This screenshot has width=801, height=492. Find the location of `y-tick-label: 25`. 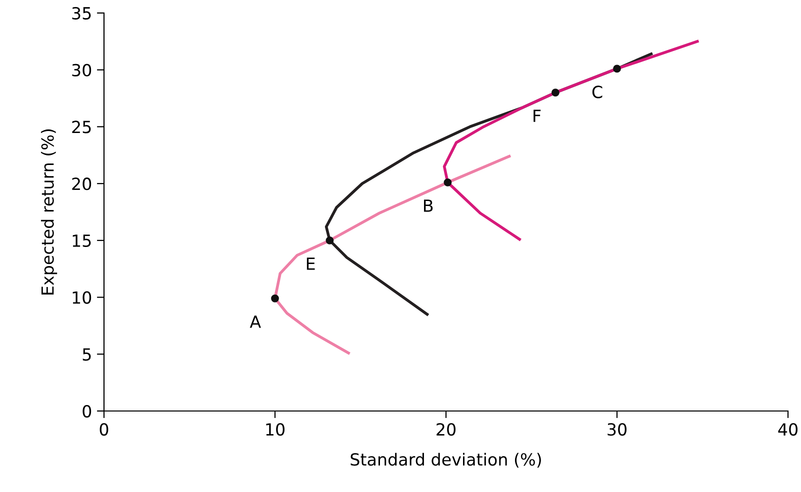

y-tick-label: 25 is located at coordinates (81, 127).